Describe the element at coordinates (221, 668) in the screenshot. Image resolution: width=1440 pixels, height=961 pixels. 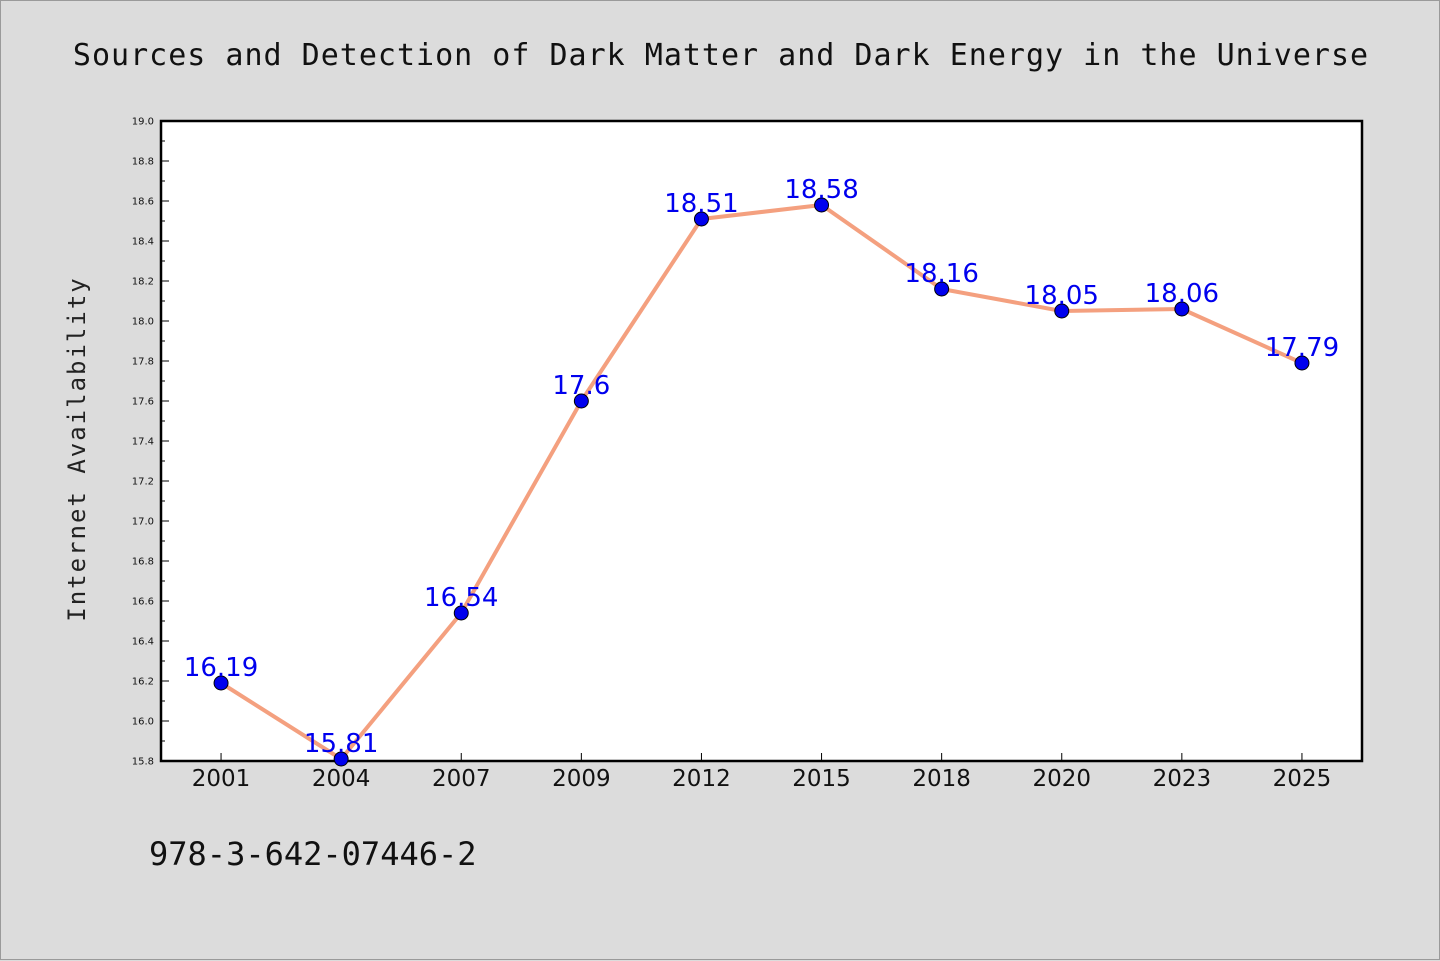
I see `data-label: 16.19` at that location.